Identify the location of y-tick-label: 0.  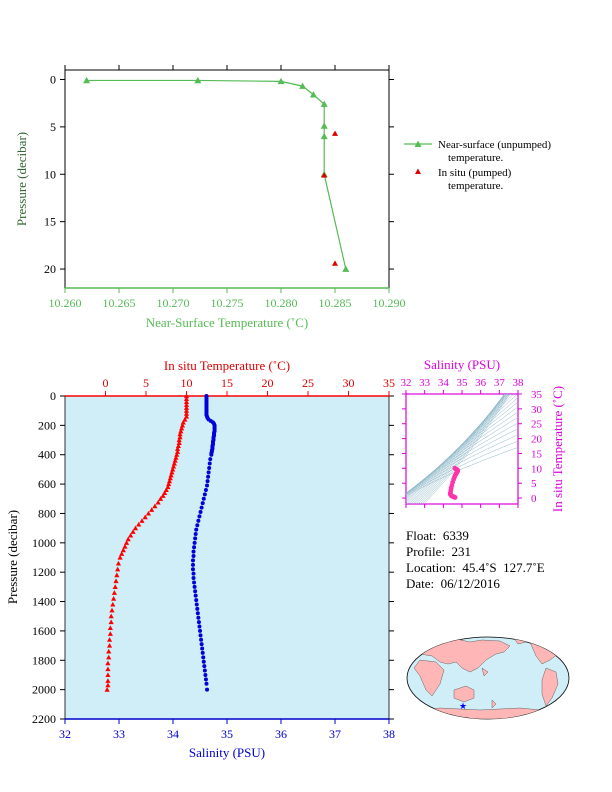
(53, 396).